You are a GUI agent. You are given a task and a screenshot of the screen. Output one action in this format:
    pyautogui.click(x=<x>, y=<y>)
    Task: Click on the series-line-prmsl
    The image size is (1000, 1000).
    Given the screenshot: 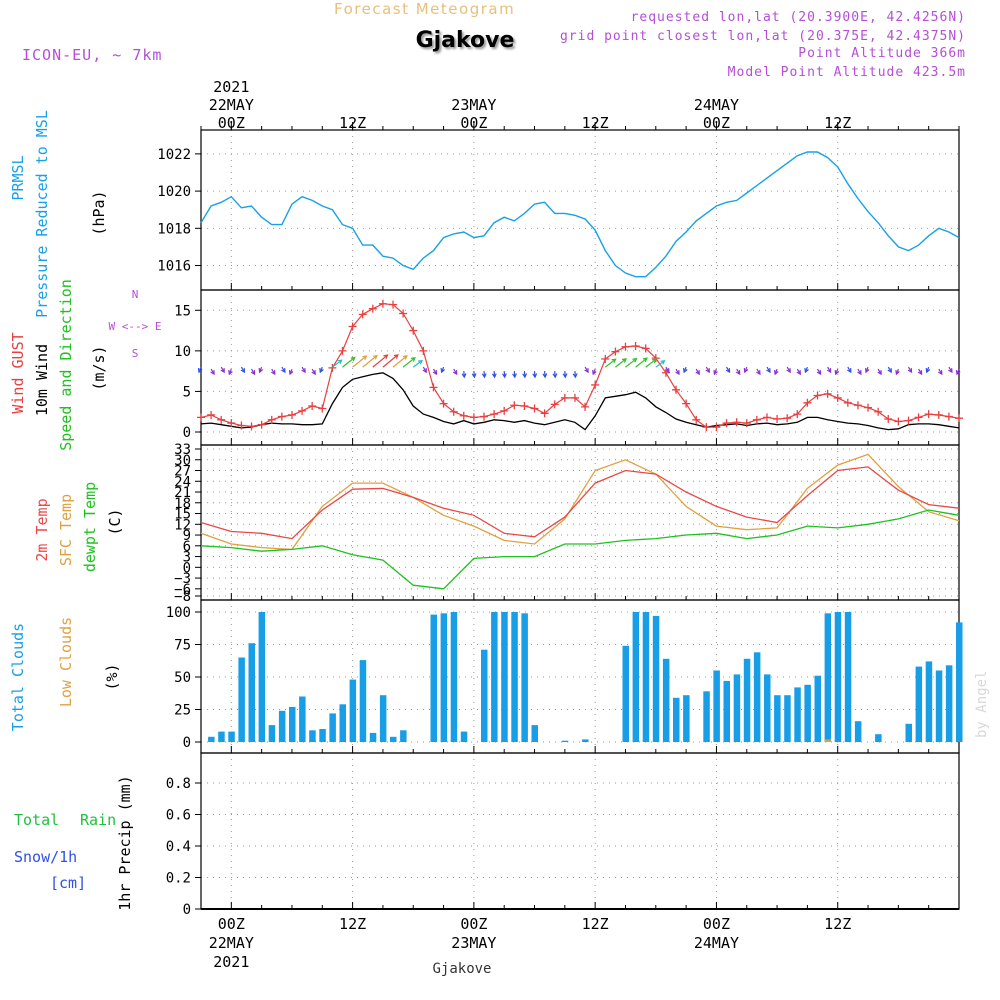 What is the action you would take?
    pyautogui.click(x=580, y=214)
    